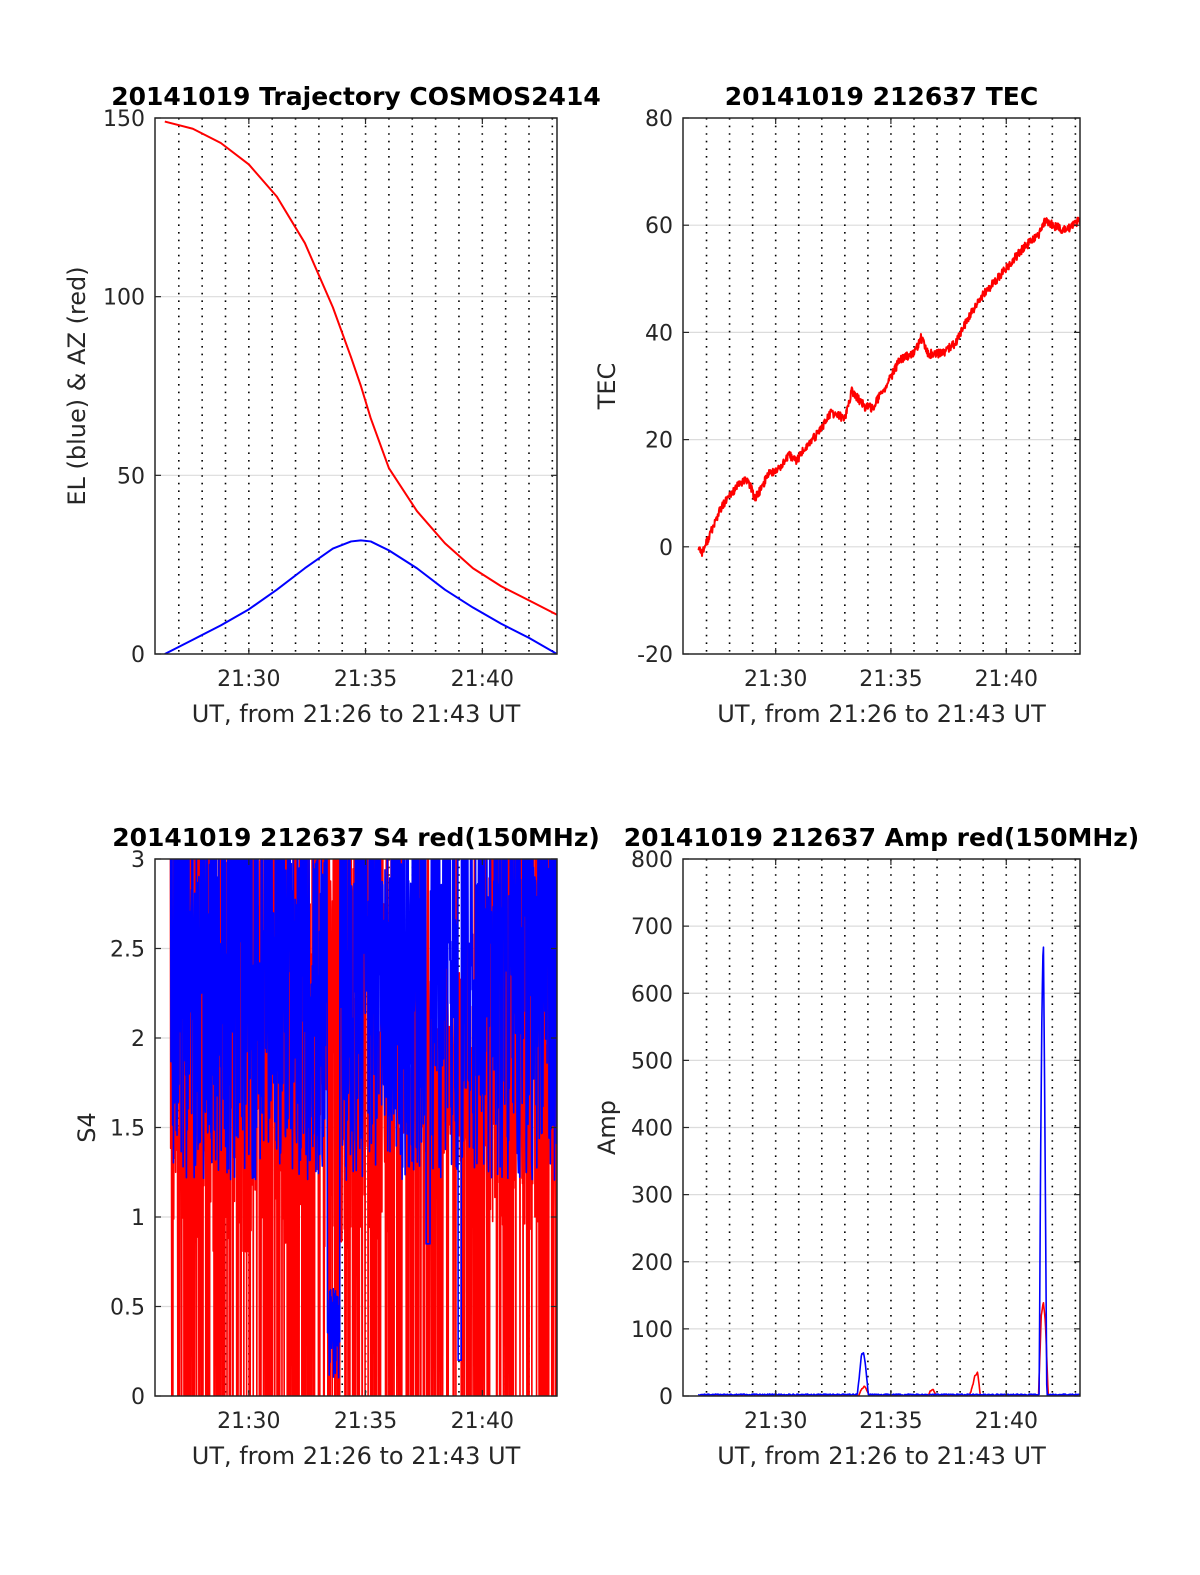 The width and height of the screenshot is (1200, 1575). Describe the element at coordinates (652, 1263) in the screenshot. I see `y-tick-label: 200` at that location.